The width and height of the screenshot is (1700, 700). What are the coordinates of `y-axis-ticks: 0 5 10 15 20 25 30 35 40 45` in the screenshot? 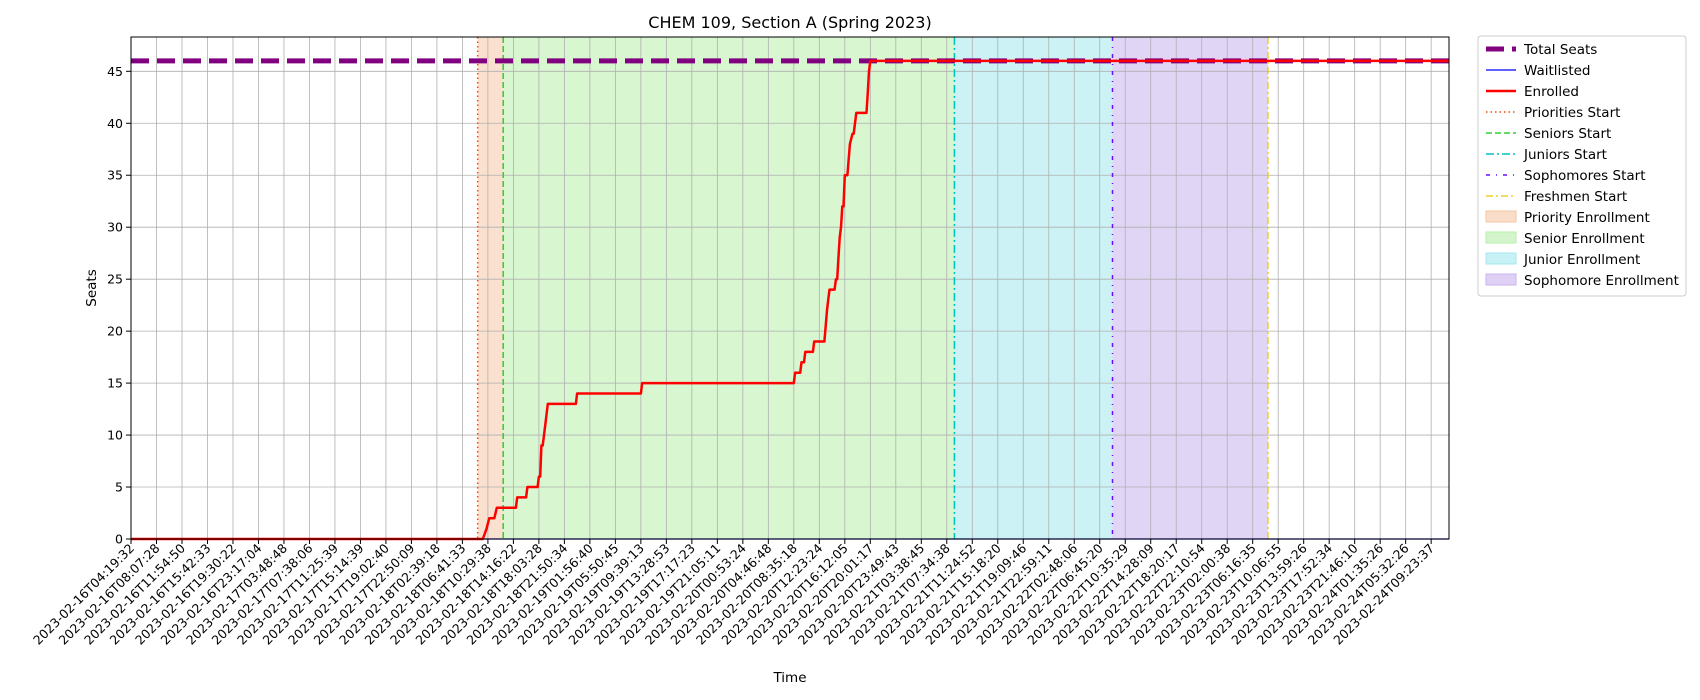 It's located at (119, 305).